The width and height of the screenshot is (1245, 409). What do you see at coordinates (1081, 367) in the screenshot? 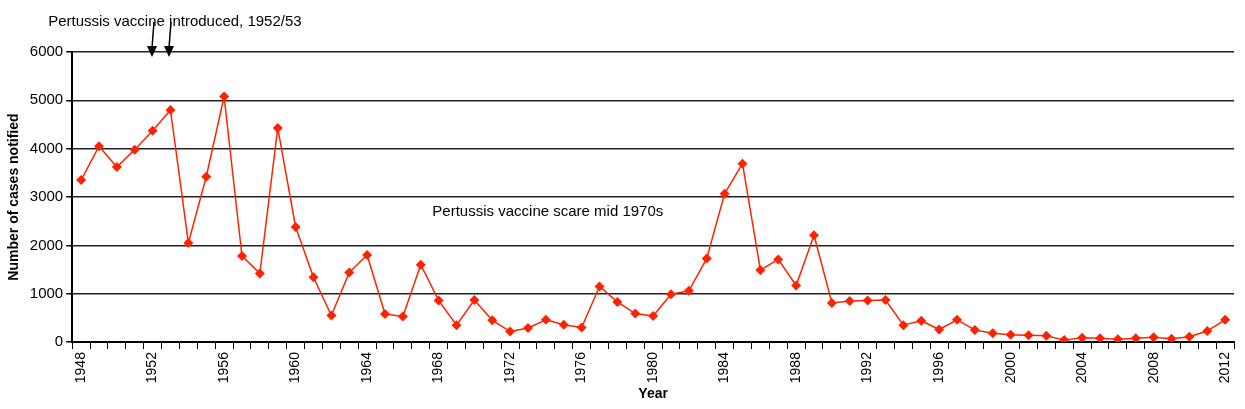
I see `x-tick-label: 2004` at bounding box center [1081, 367].